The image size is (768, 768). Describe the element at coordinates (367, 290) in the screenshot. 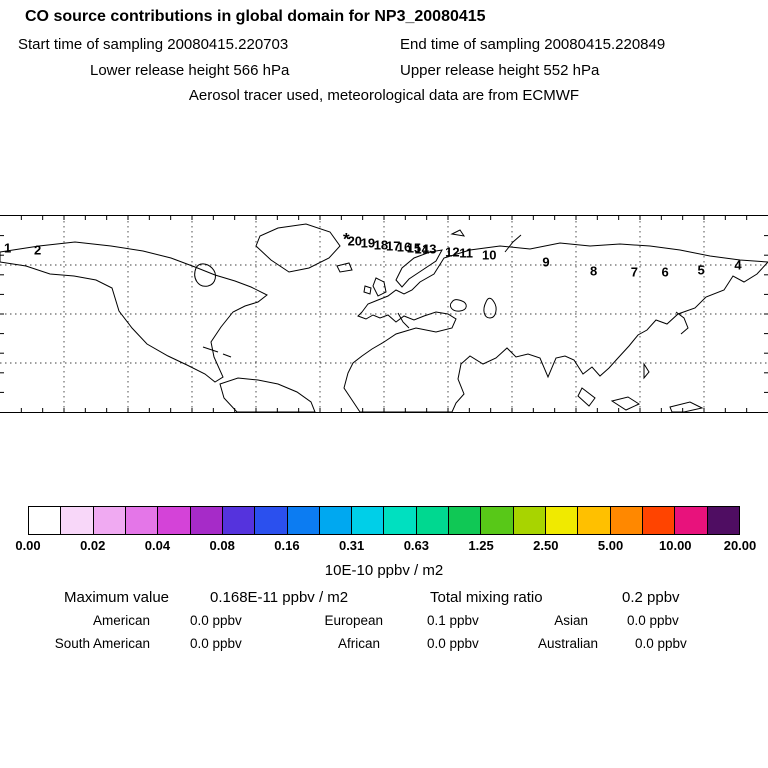

I see `coastline-ireland` at that location.